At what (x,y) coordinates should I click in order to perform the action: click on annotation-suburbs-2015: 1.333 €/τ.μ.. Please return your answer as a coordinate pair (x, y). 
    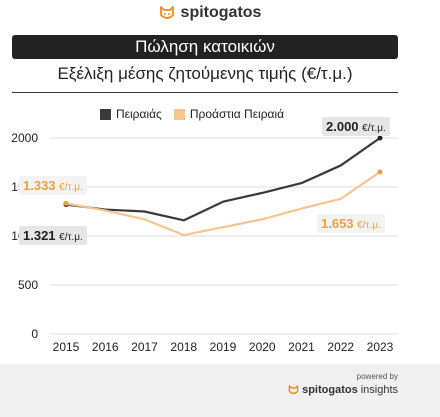
    Looking at the image, I should click on (53, 185).